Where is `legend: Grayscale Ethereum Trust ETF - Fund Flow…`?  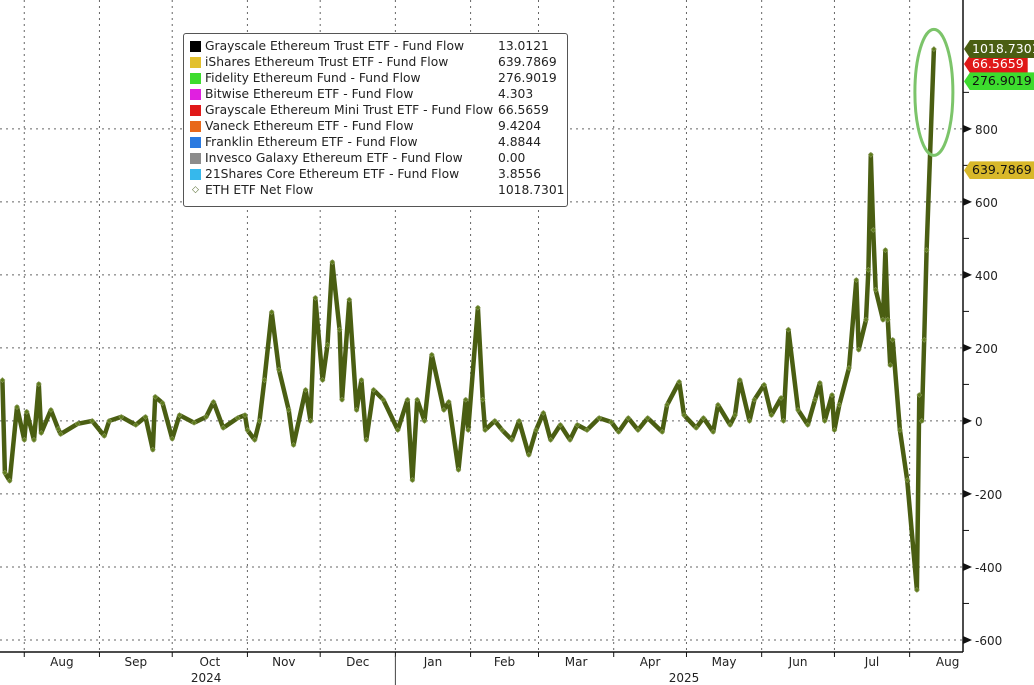 legend: Grayscale Ethereum Trust ETF - Fund Flow… is located at coordinates (375, 120).